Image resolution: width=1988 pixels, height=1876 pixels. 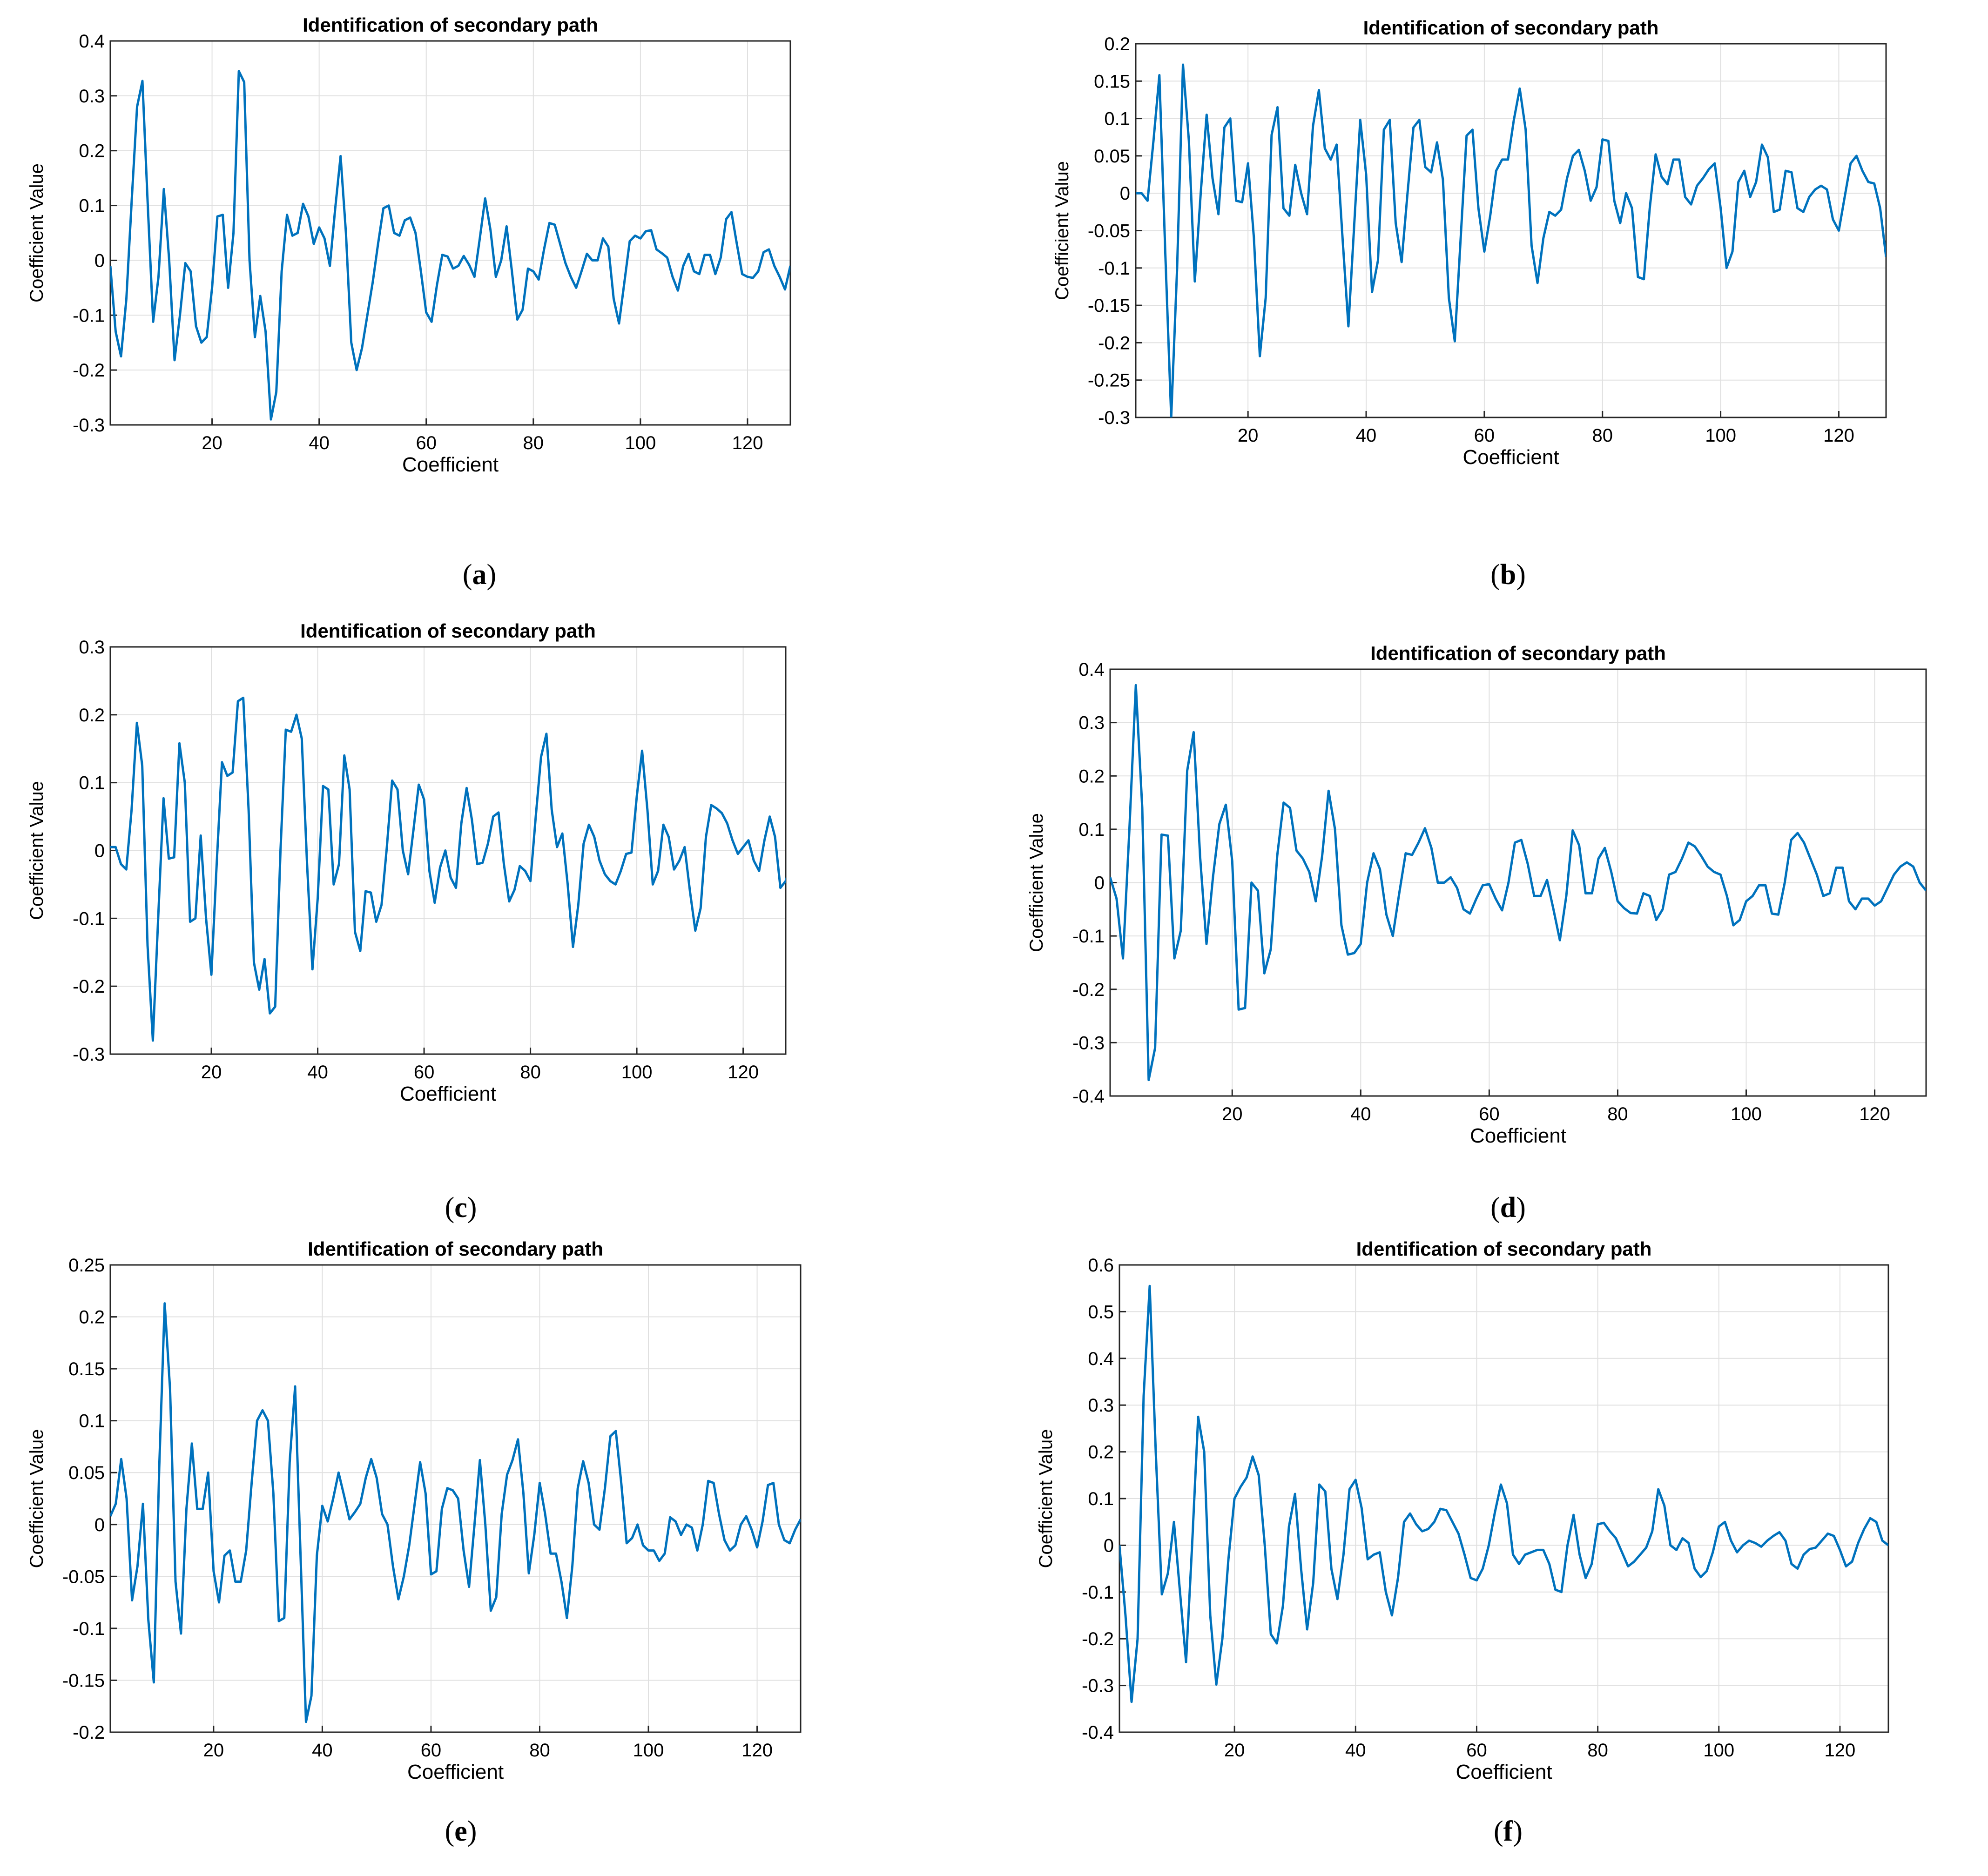 I want to click on caption-f: (f), so click(x=1509, y=1831).